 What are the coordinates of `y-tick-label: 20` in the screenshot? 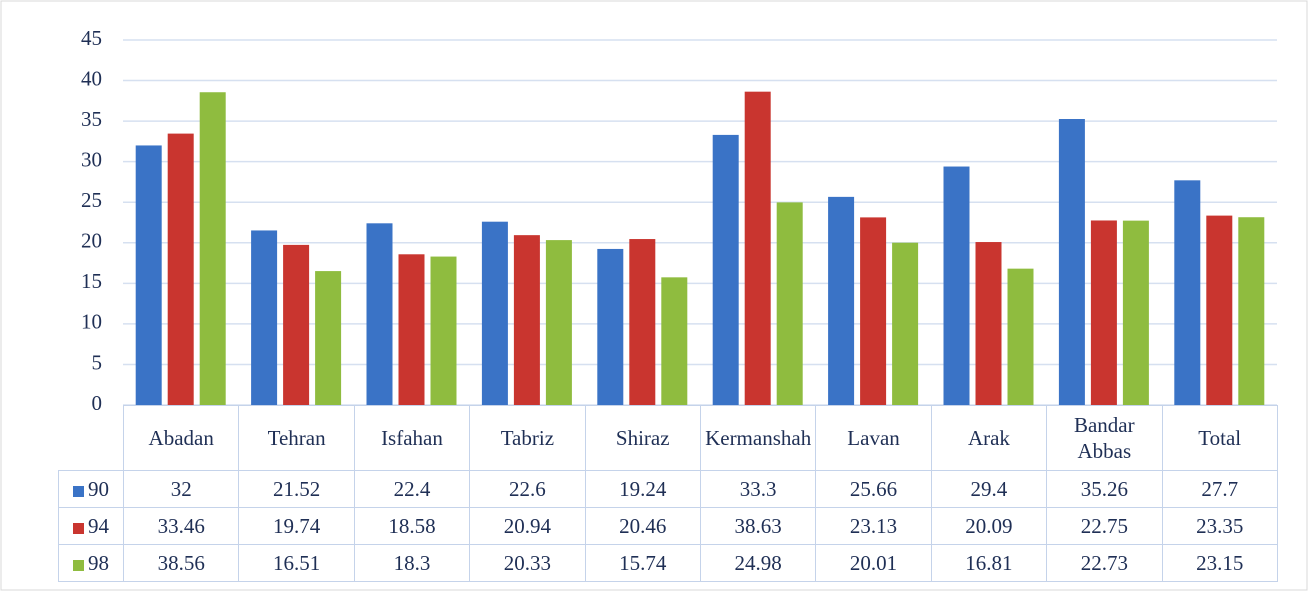 It's located at (91, 241).